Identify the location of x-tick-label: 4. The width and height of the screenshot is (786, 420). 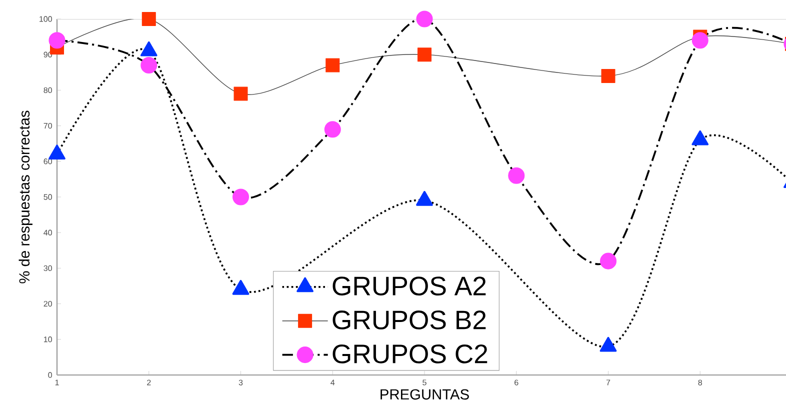
(332, 383).